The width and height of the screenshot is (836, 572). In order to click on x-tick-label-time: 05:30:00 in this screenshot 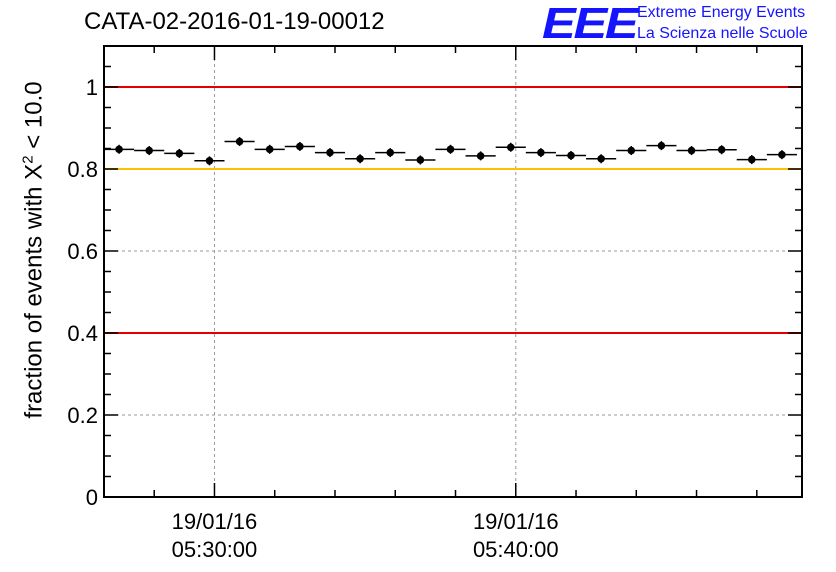, I will do `click(215, 549)`.